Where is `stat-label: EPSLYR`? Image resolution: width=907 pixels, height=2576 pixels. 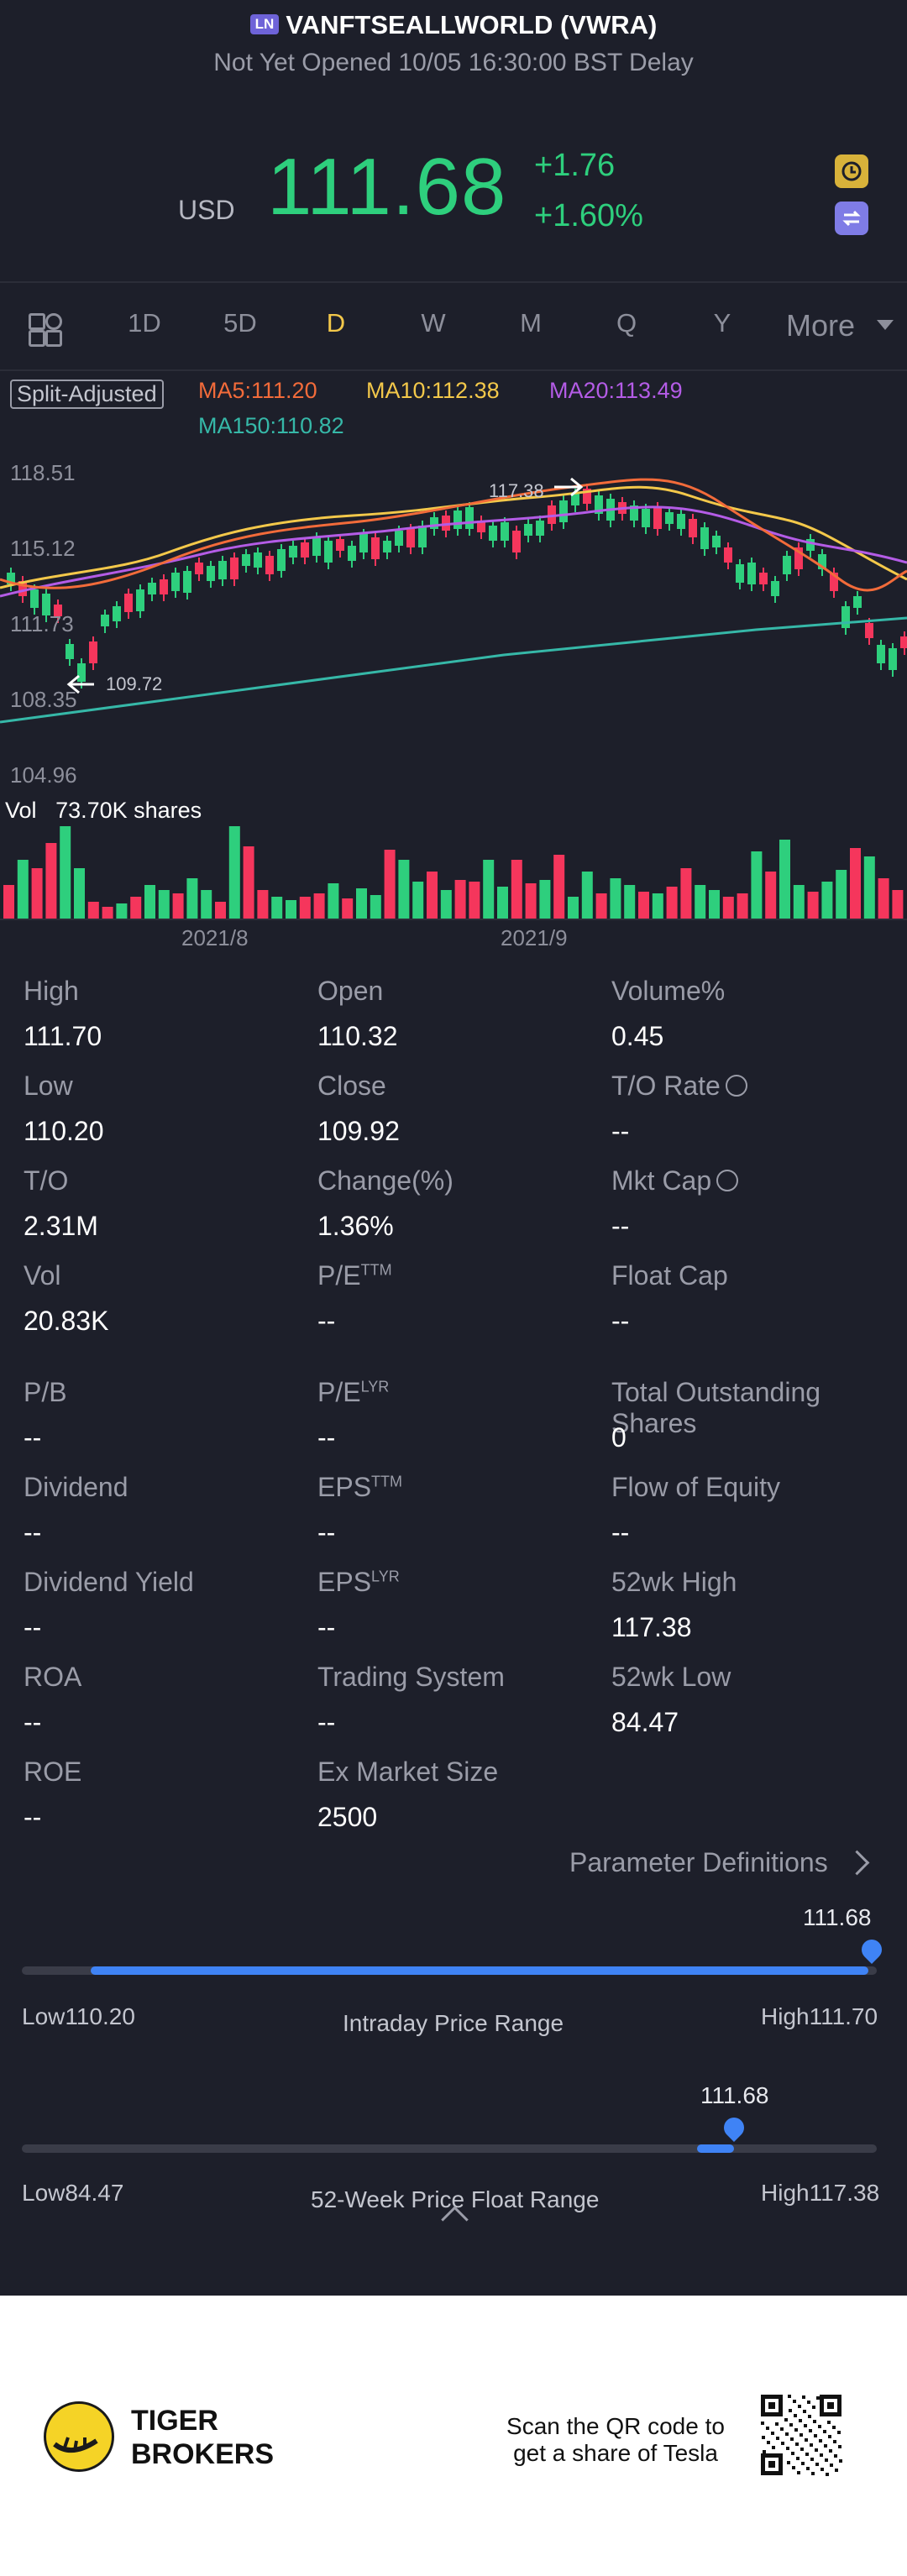 stat-label: EPSLYR is located at coordinates (358, 1582).